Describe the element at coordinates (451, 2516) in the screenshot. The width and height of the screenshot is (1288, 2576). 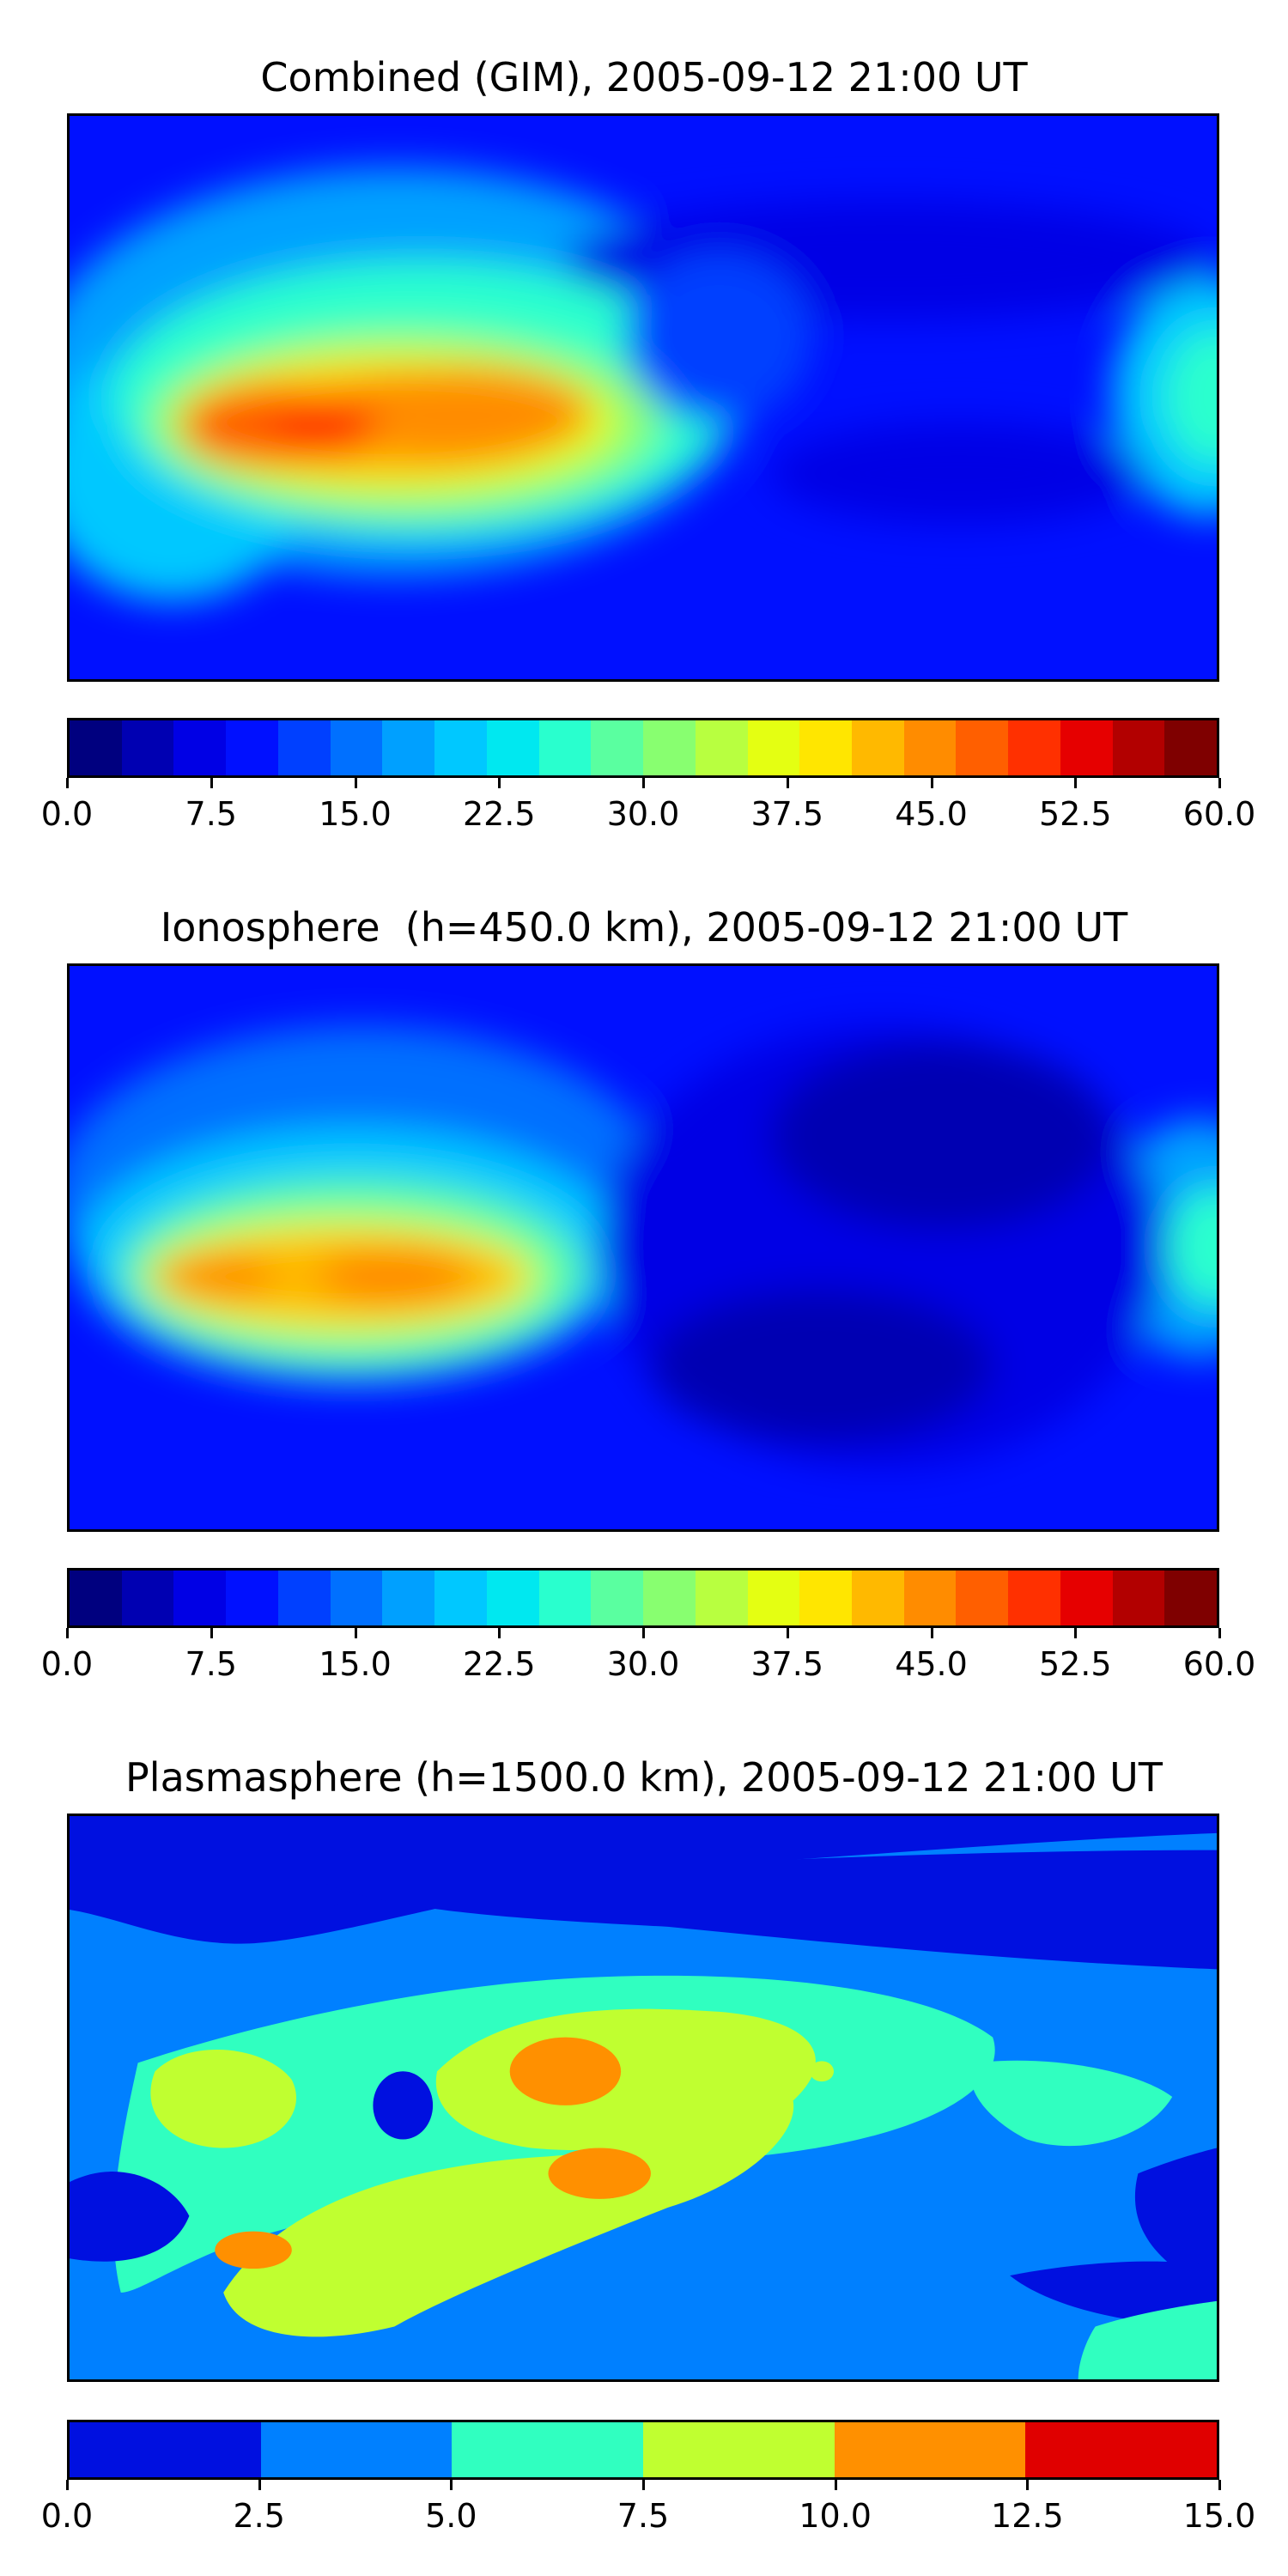
I see `colorbar-tick-label: 5.0` at that location.